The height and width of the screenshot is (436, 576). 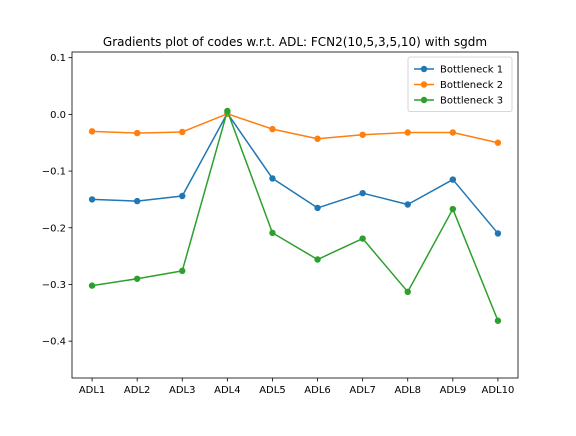 What do you see at coordinates (407, 390) in the screenshot?
I see `x-tick-label: ADL8` at bounding box center [407, 390].